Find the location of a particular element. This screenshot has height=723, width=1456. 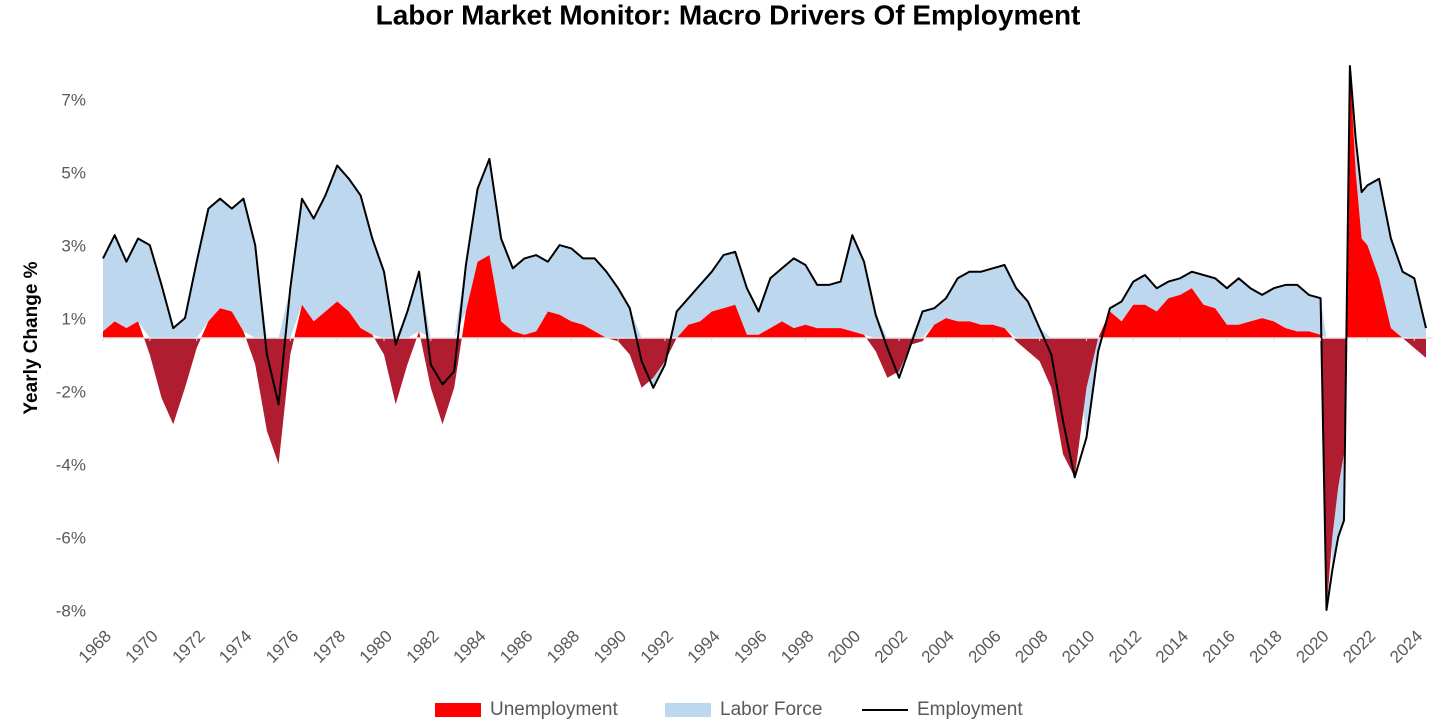

x-tick-label: 1968 is located at coordinates (95, 647).